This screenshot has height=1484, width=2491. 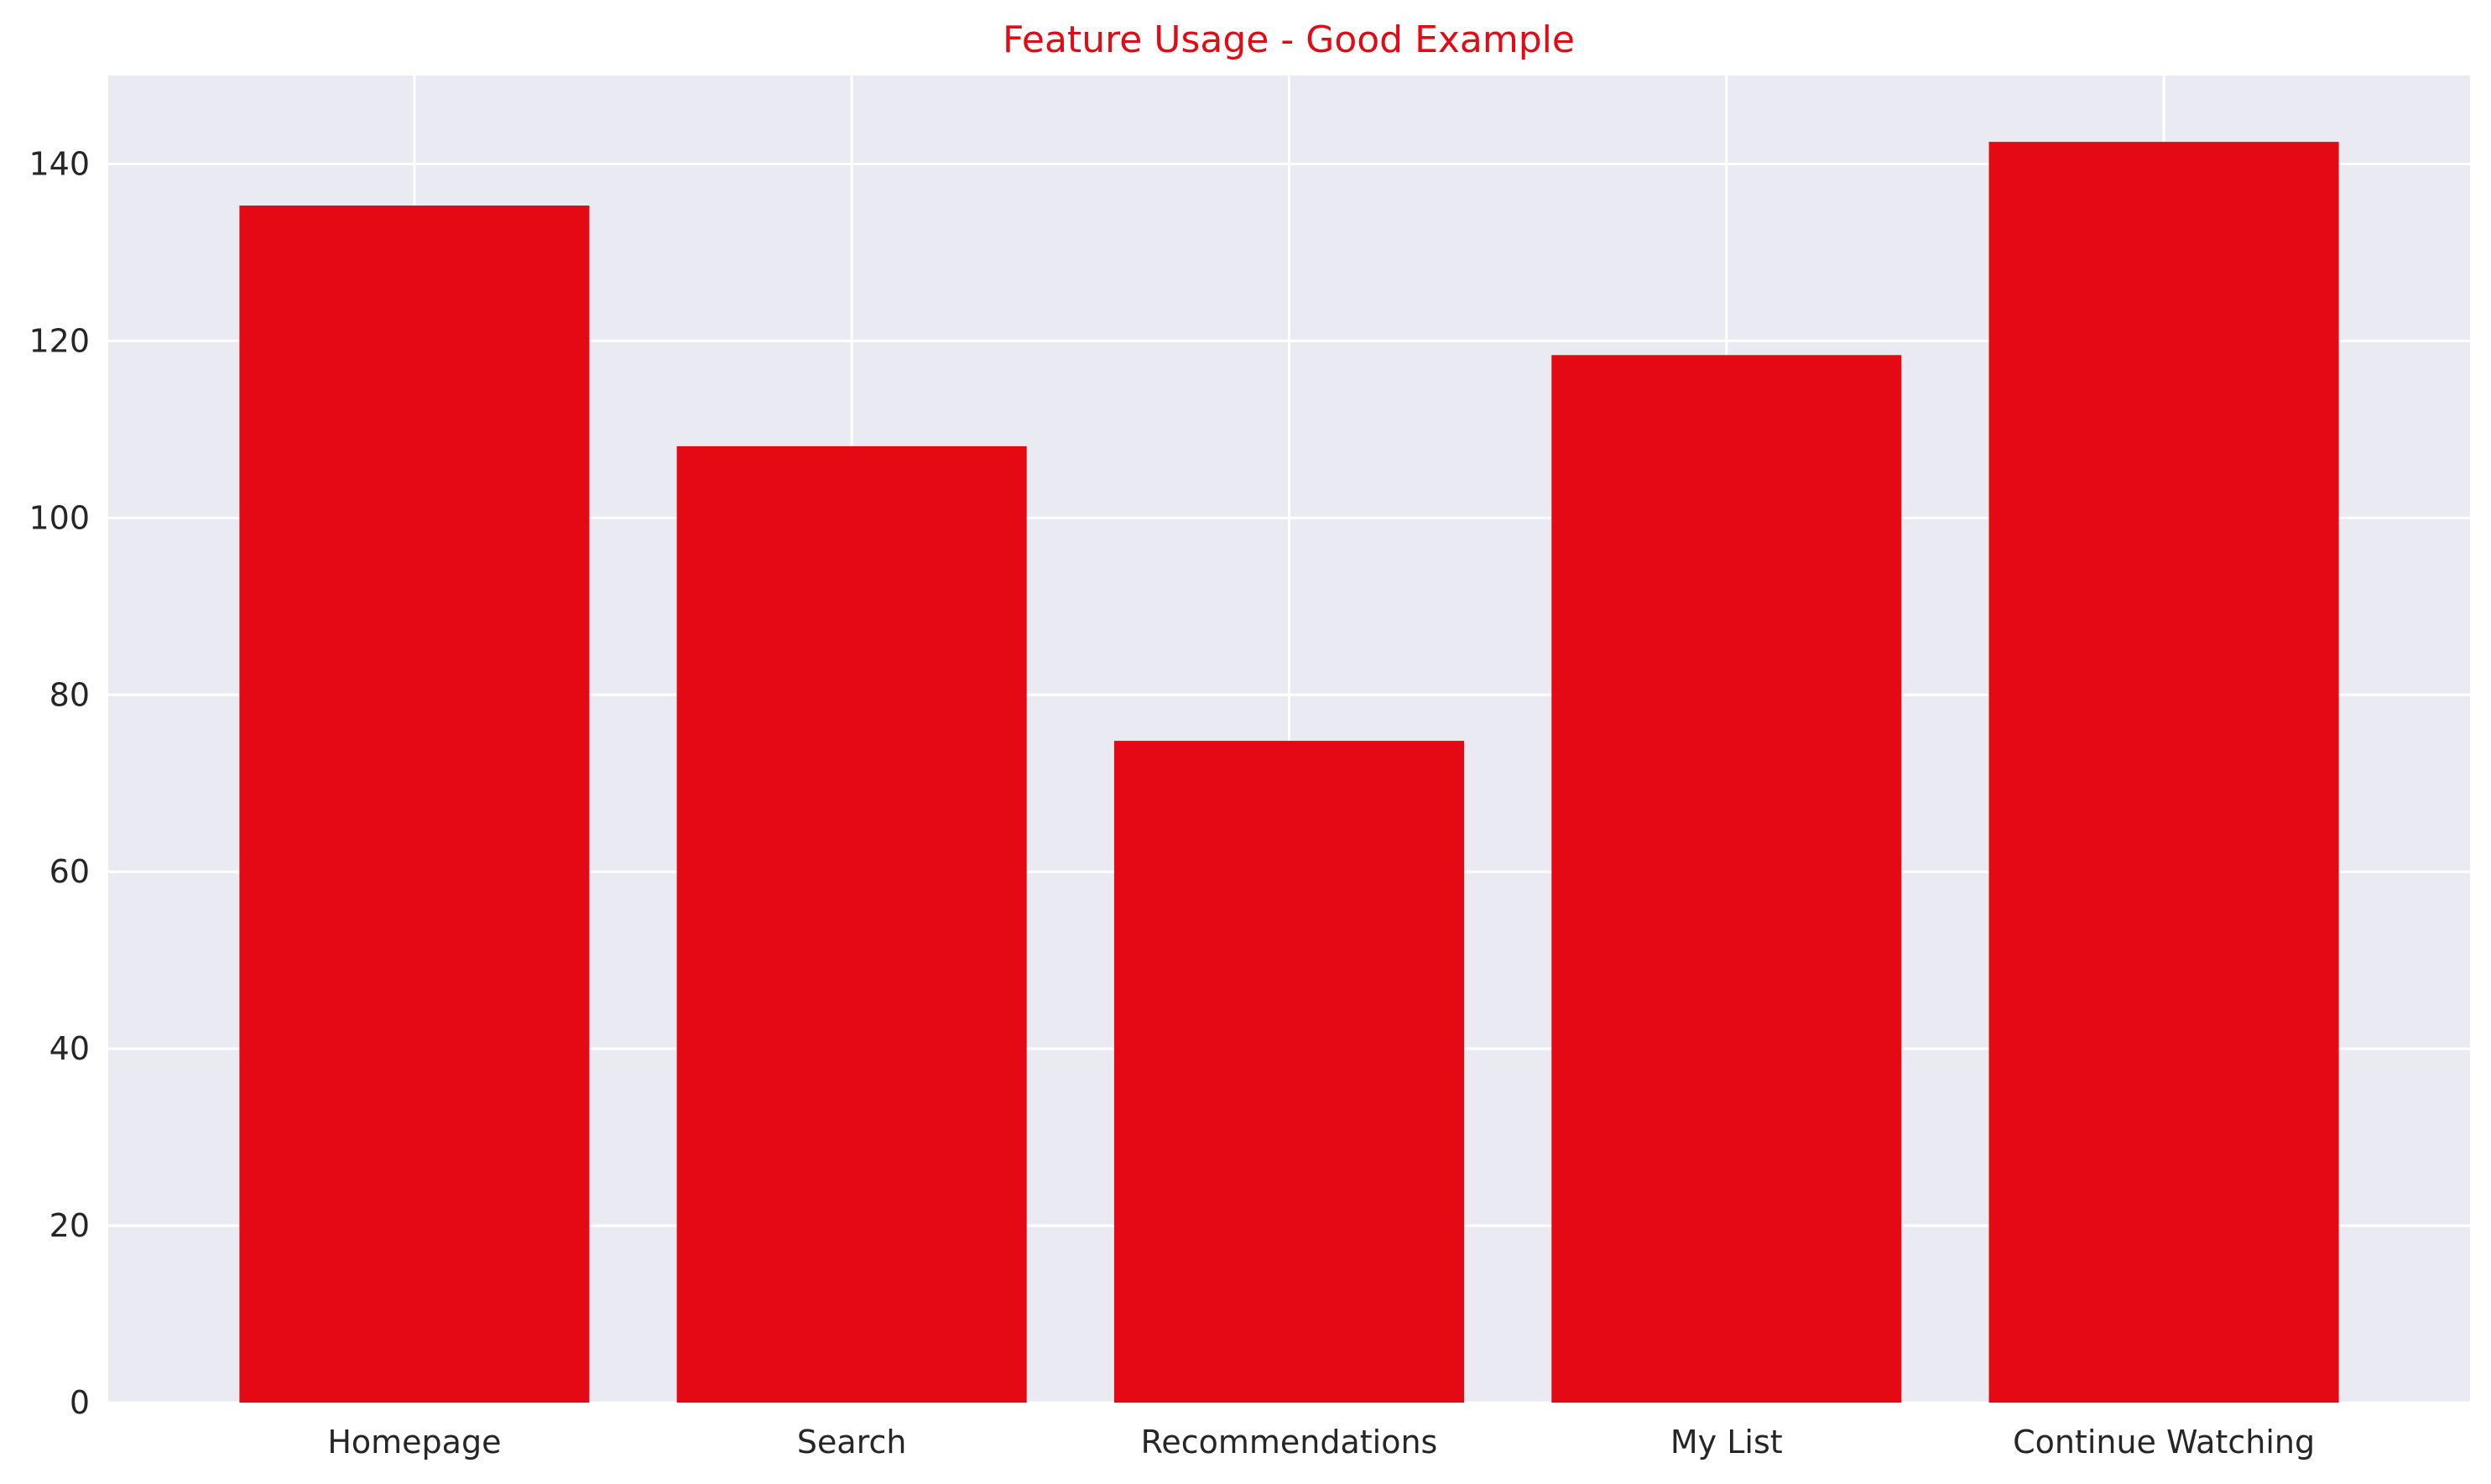 I want to click on x-tick-label: Recommendations, so click(x=1289, y=1442).